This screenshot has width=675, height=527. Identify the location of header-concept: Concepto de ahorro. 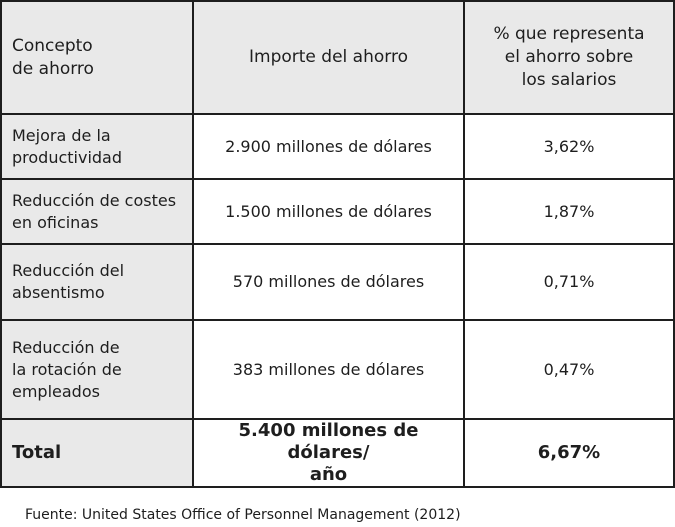
(97, 57).